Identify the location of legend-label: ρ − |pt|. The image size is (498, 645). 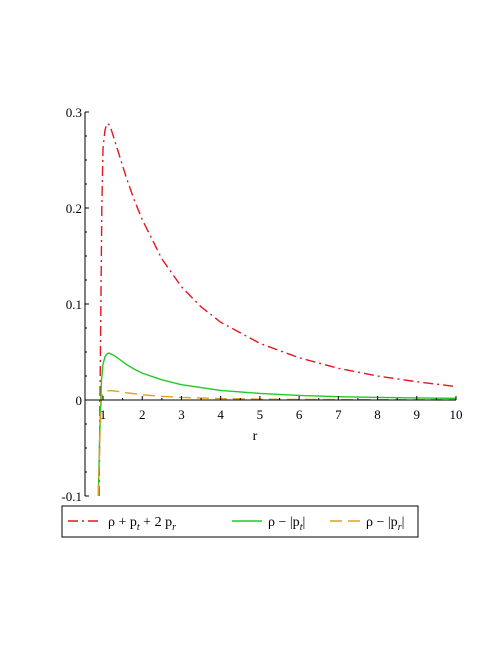
(286, 524).